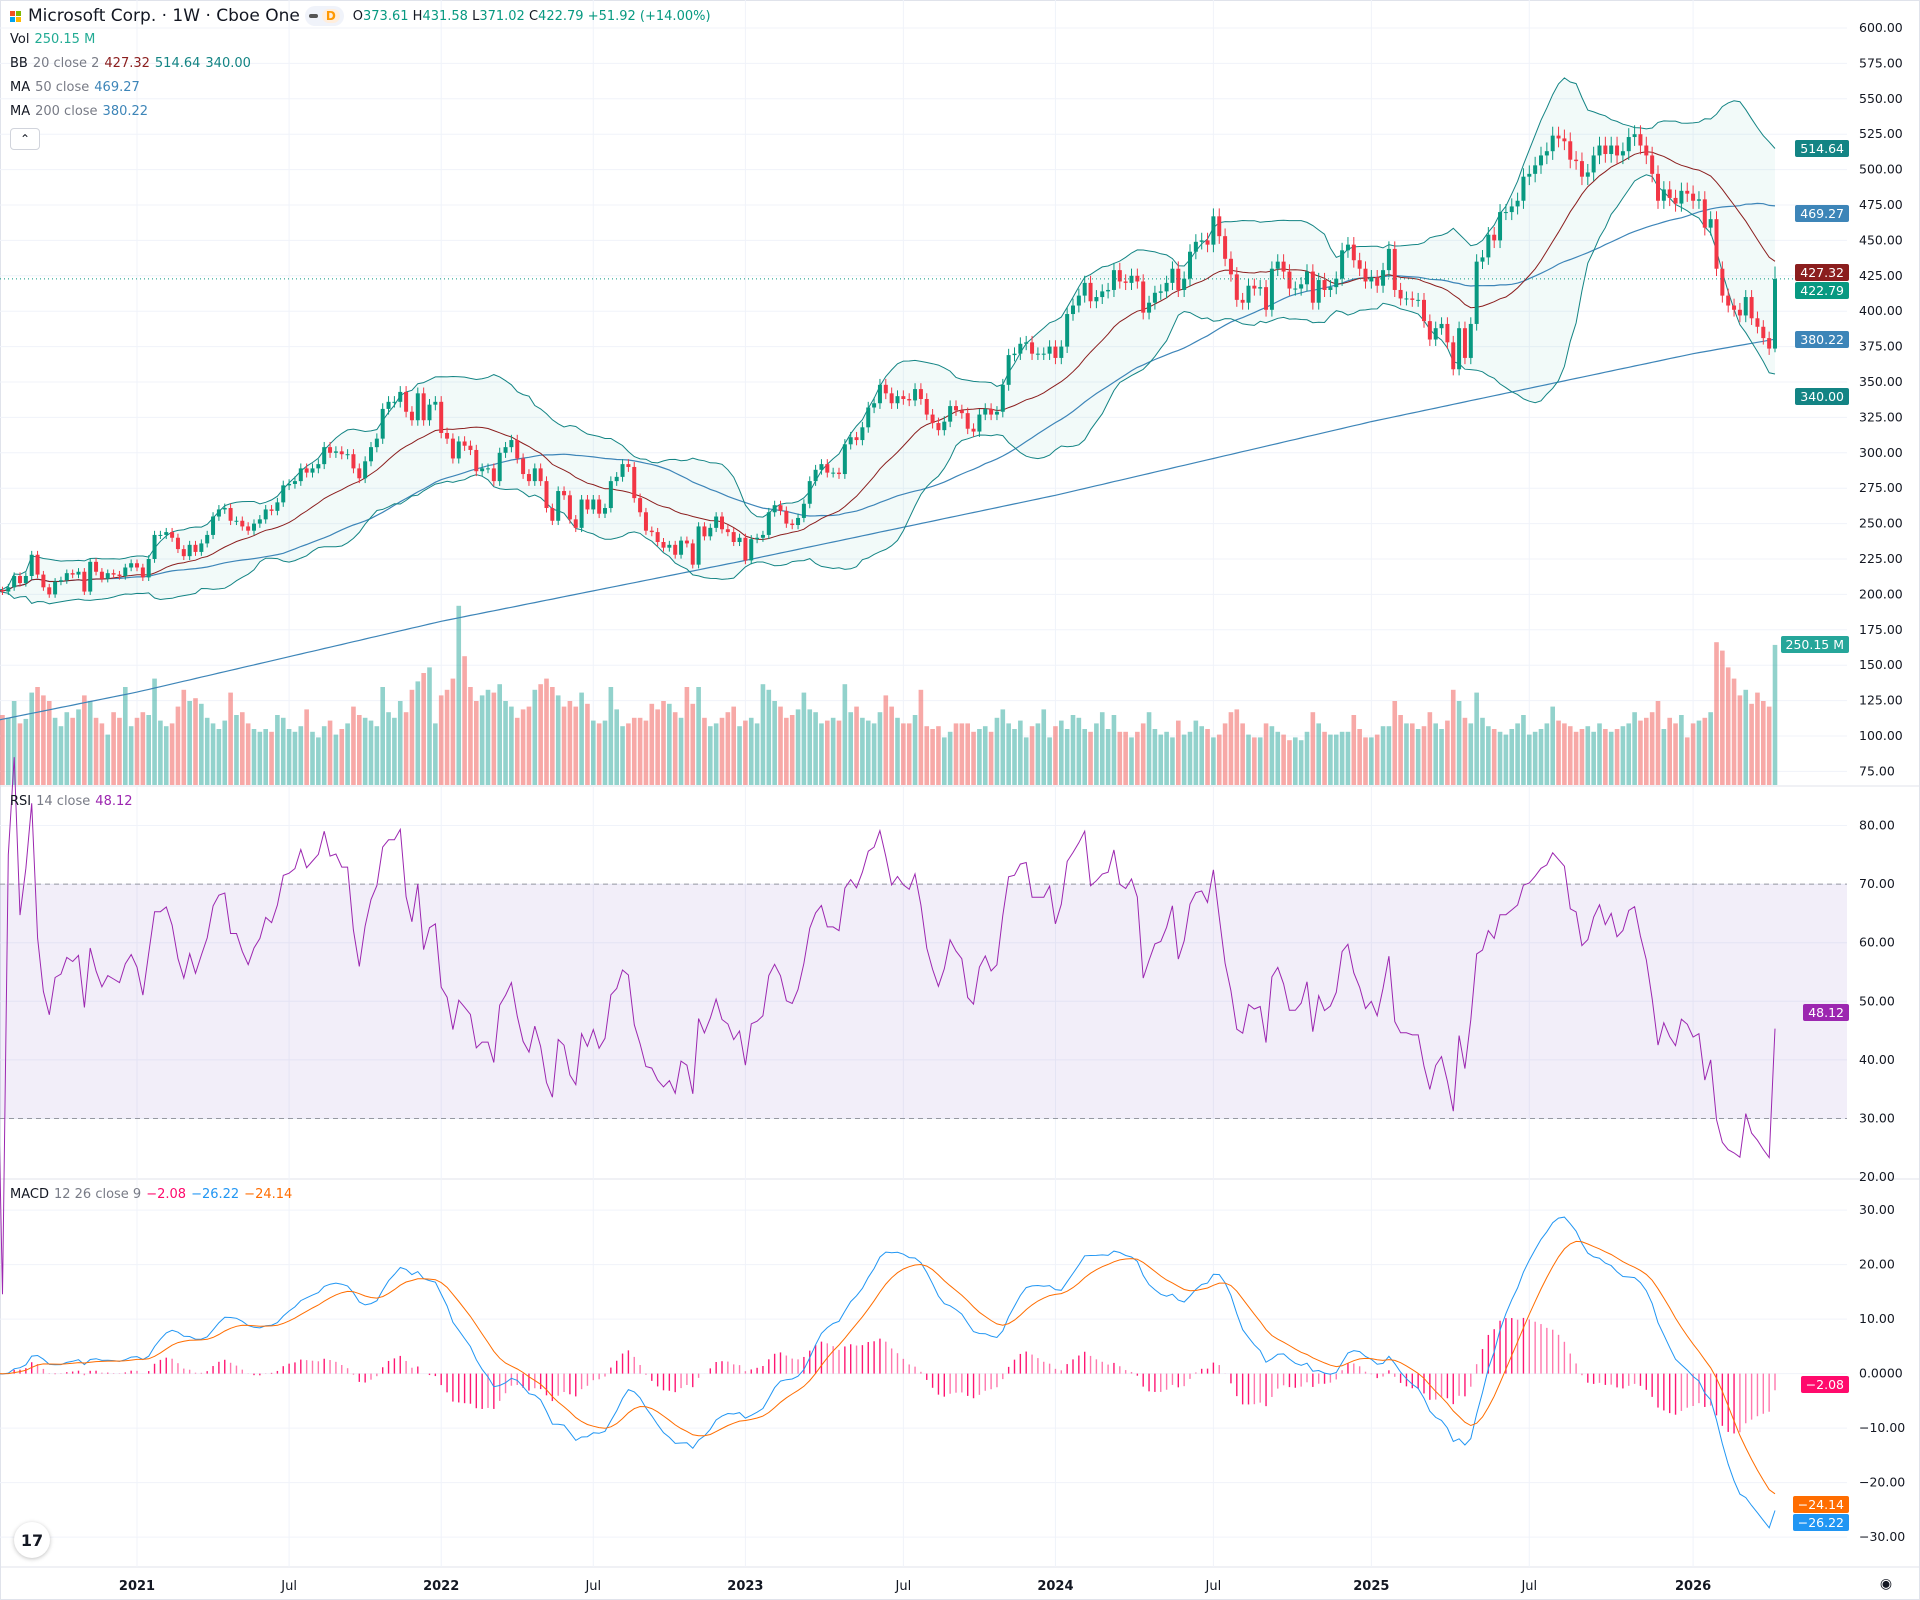 This screenshot has width=1920, height=1600. What do you see at coordinates (1877, 1000) in the screenshot?
I see `rsi-tick-label: 50.00` at bounding box center [1877, 1000].